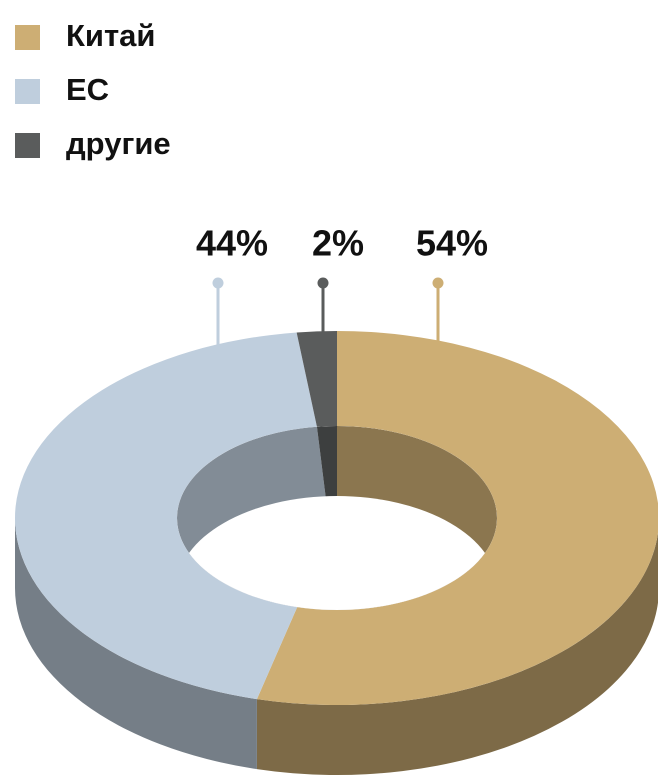  I want to click on inner-wall, so click(337, 518).